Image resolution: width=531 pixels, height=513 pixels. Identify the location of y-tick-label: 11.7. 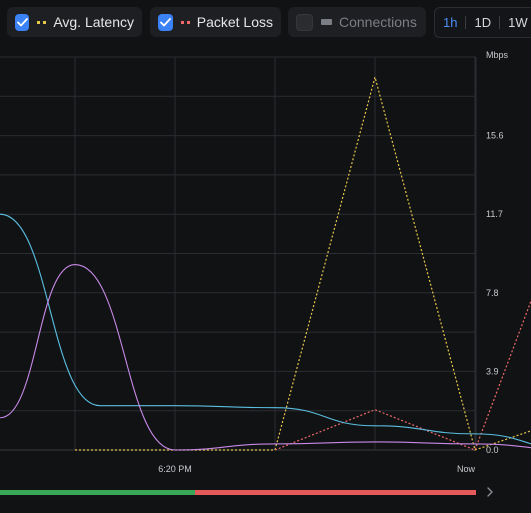
(494, 214).